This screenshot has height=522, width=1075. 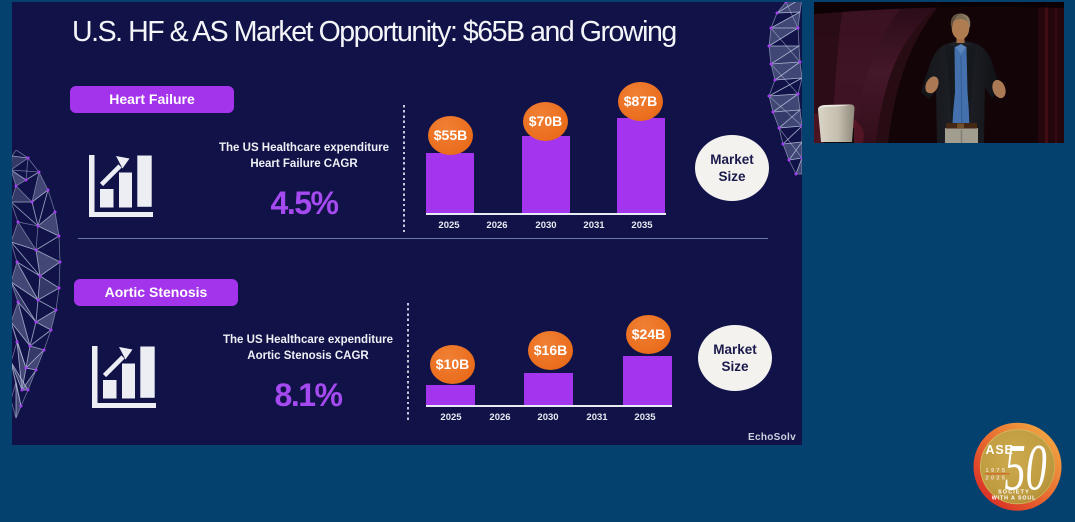 I want to click on svg-text: WITH A SOUL, so click(x=1014, y=499).